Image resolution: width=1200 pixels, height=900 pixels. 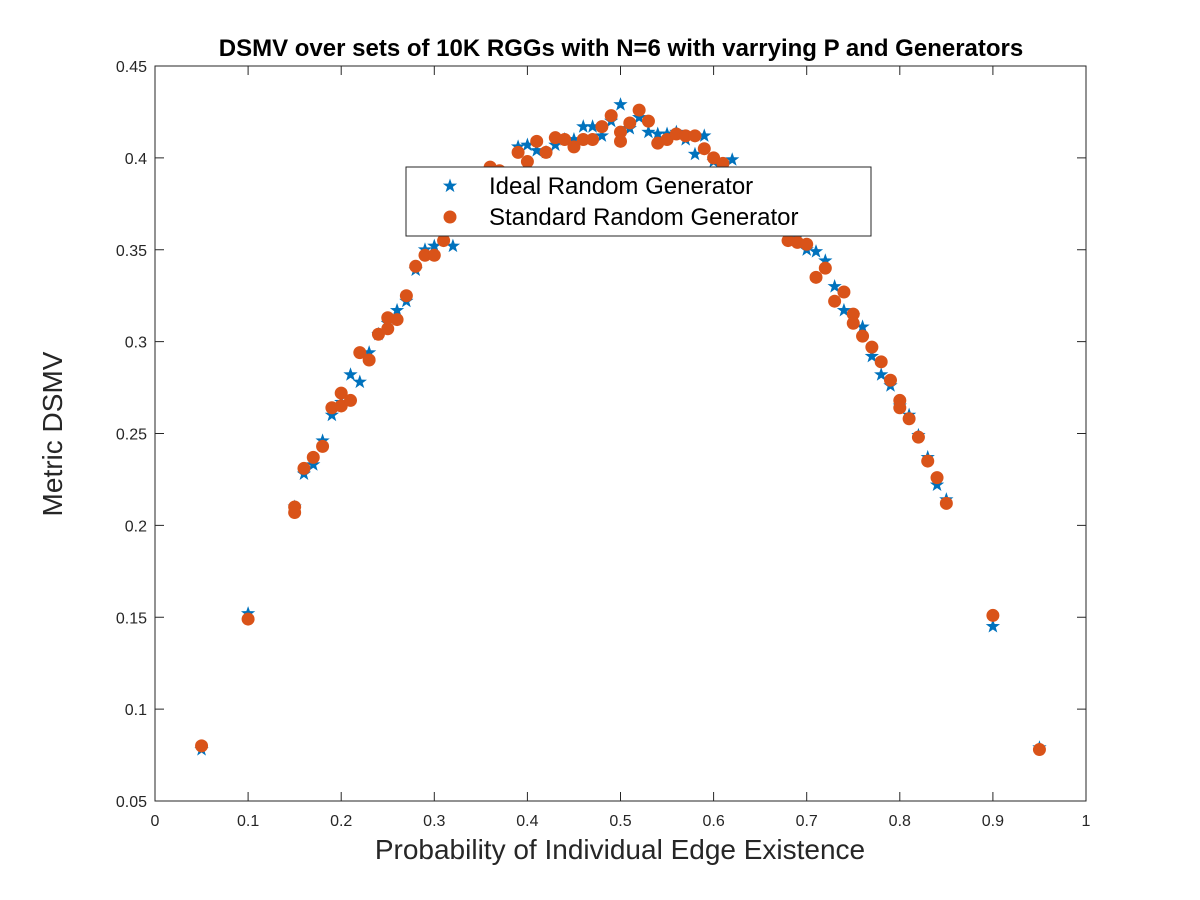 I want to click on y-axis-label: Metric DSMV, so click(x=52, y=433).